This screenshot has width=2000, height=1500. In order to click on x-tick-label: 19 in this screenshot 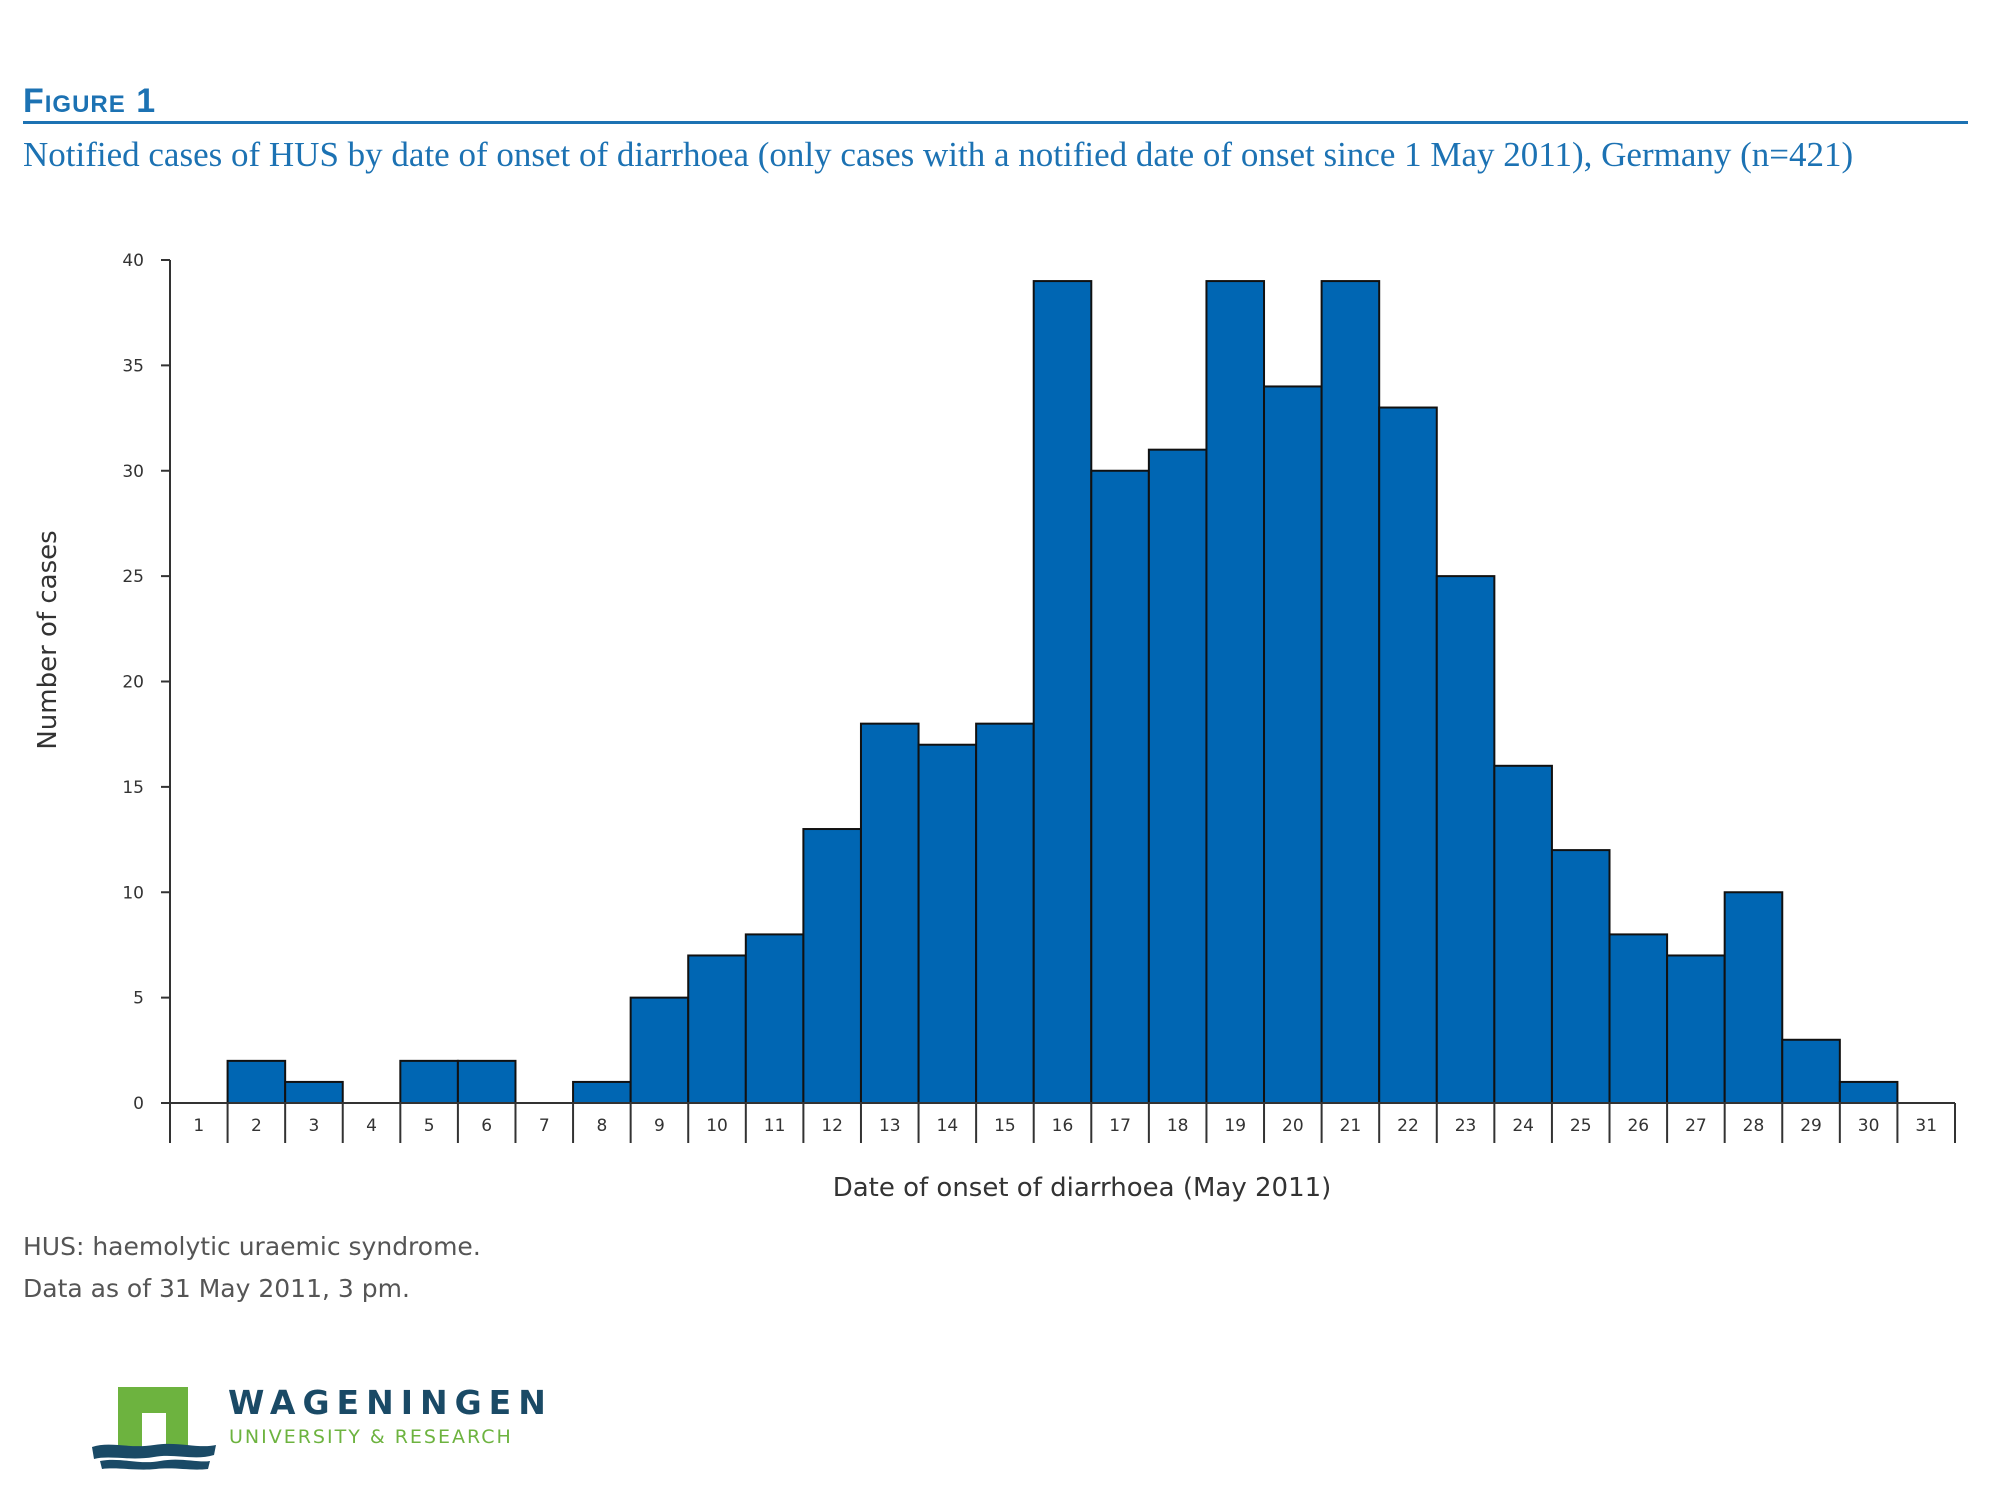, I will do `click(1235, 1126)`.